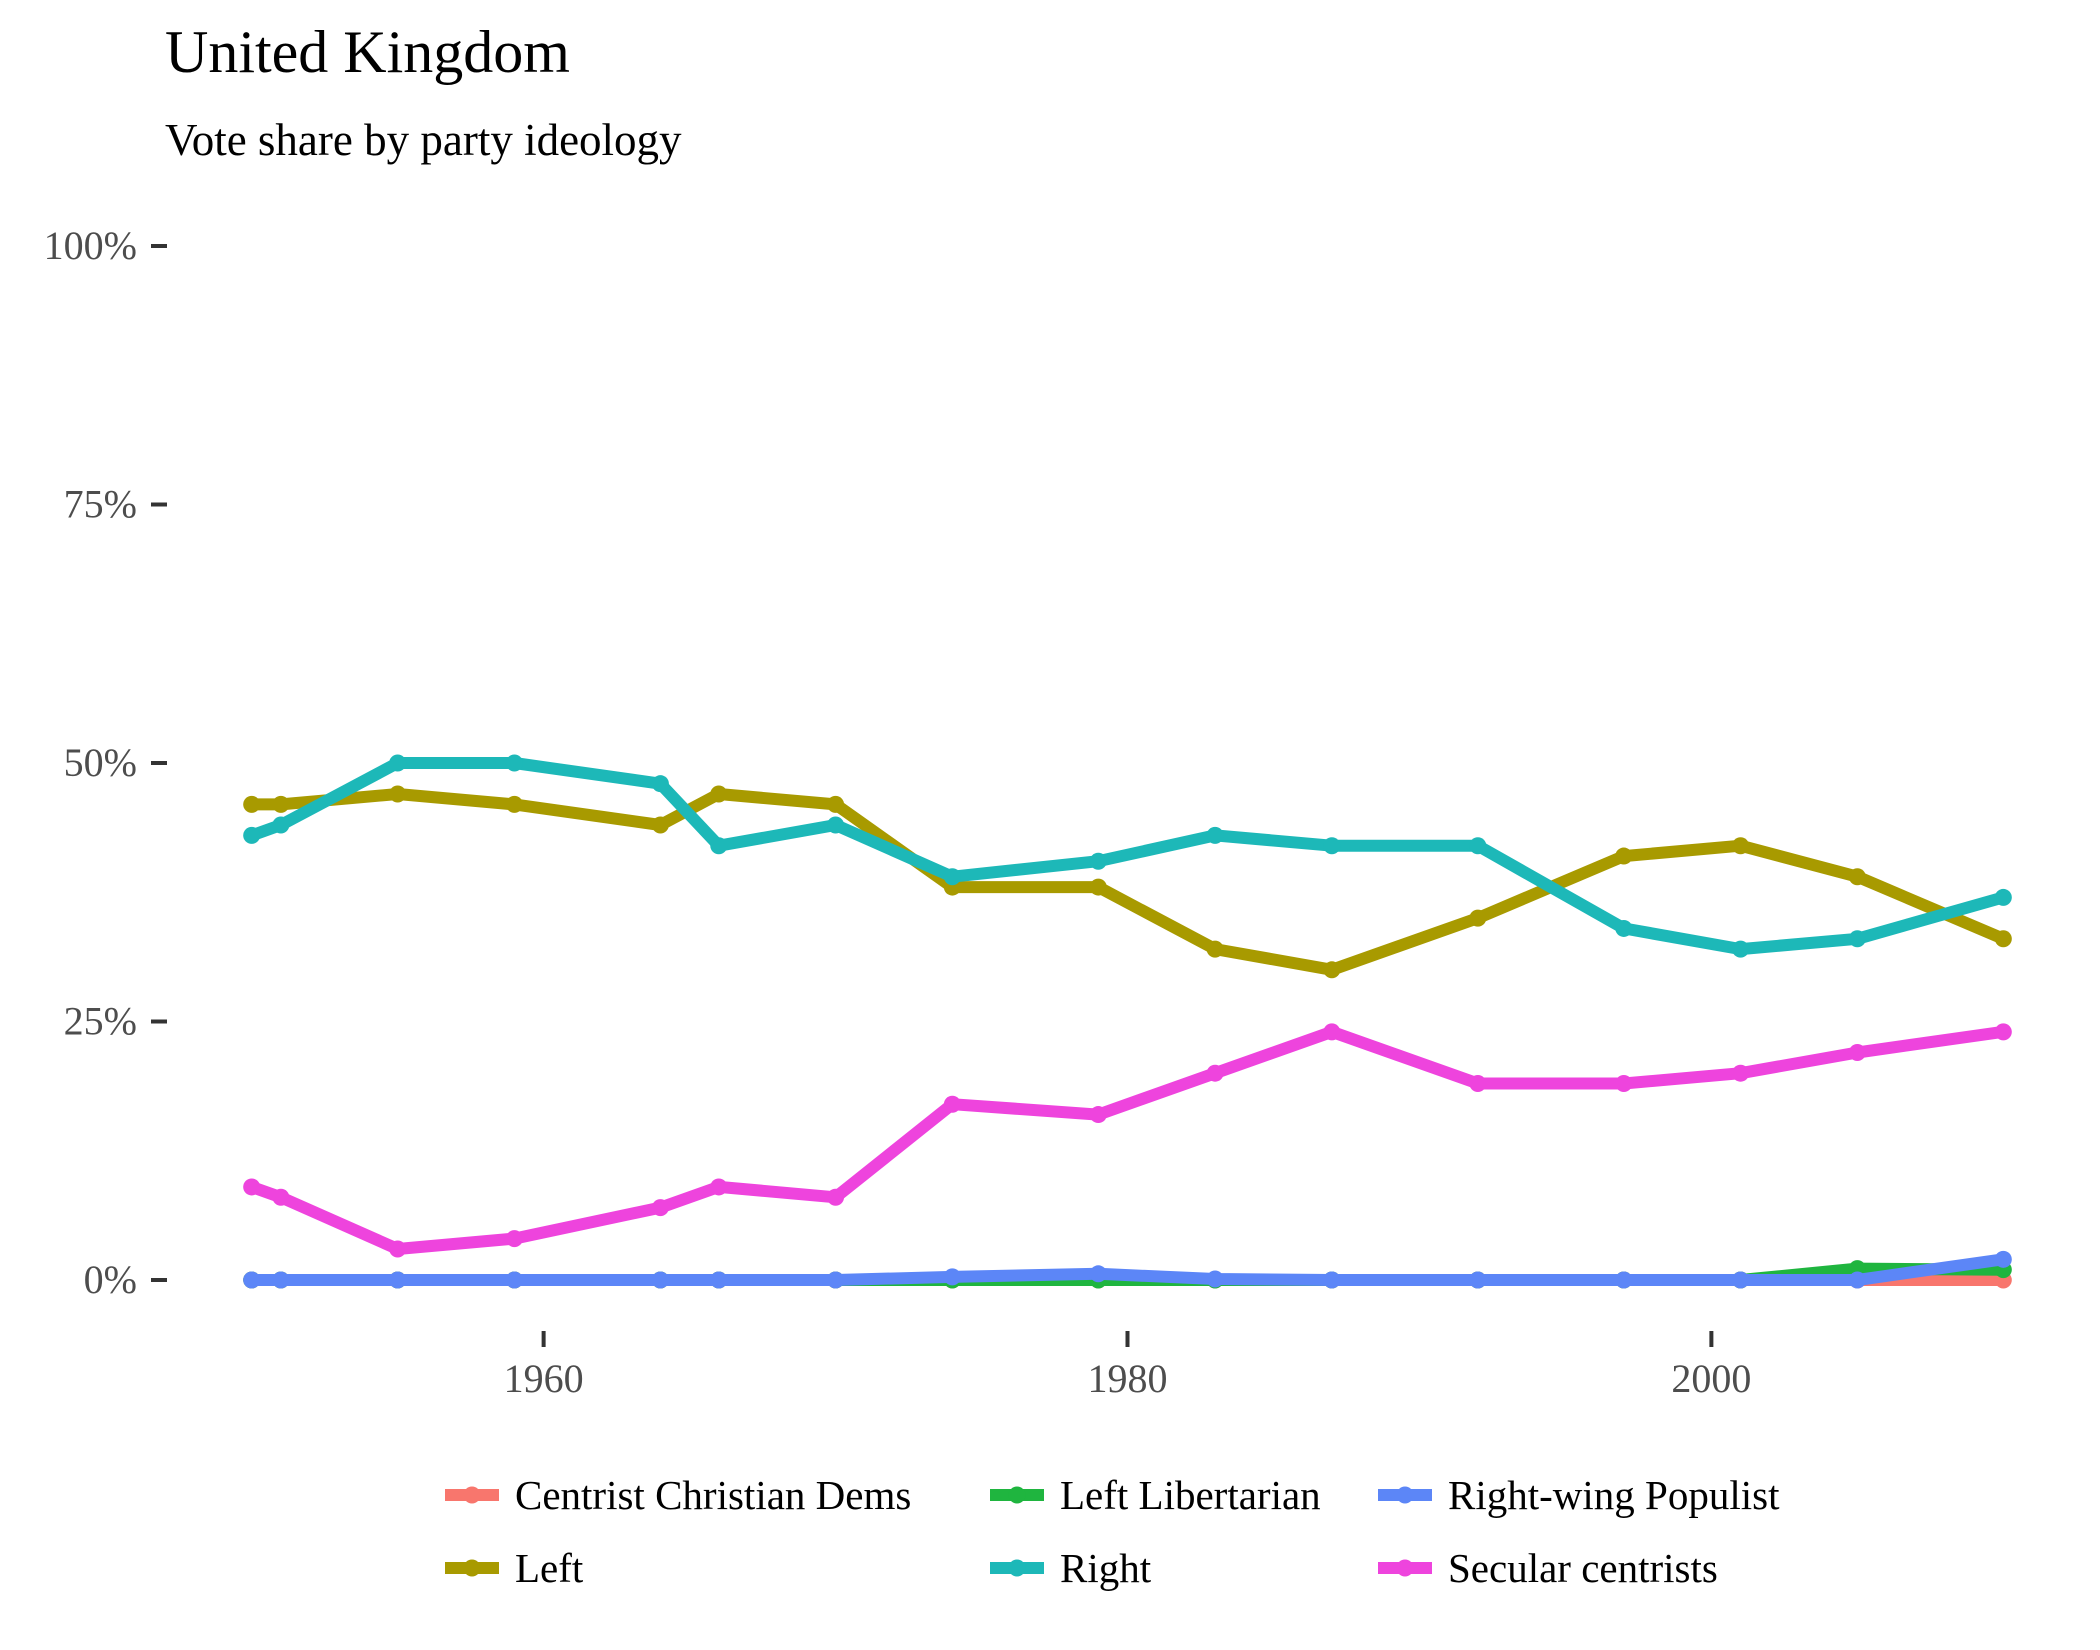 The width and height of the screenshot is (2100, 1650). What do you see at coordinates (1614, 1495) in the screenshot?
I see `legend-label: Right-wing Populist` at bounding box center [1614, 1495].